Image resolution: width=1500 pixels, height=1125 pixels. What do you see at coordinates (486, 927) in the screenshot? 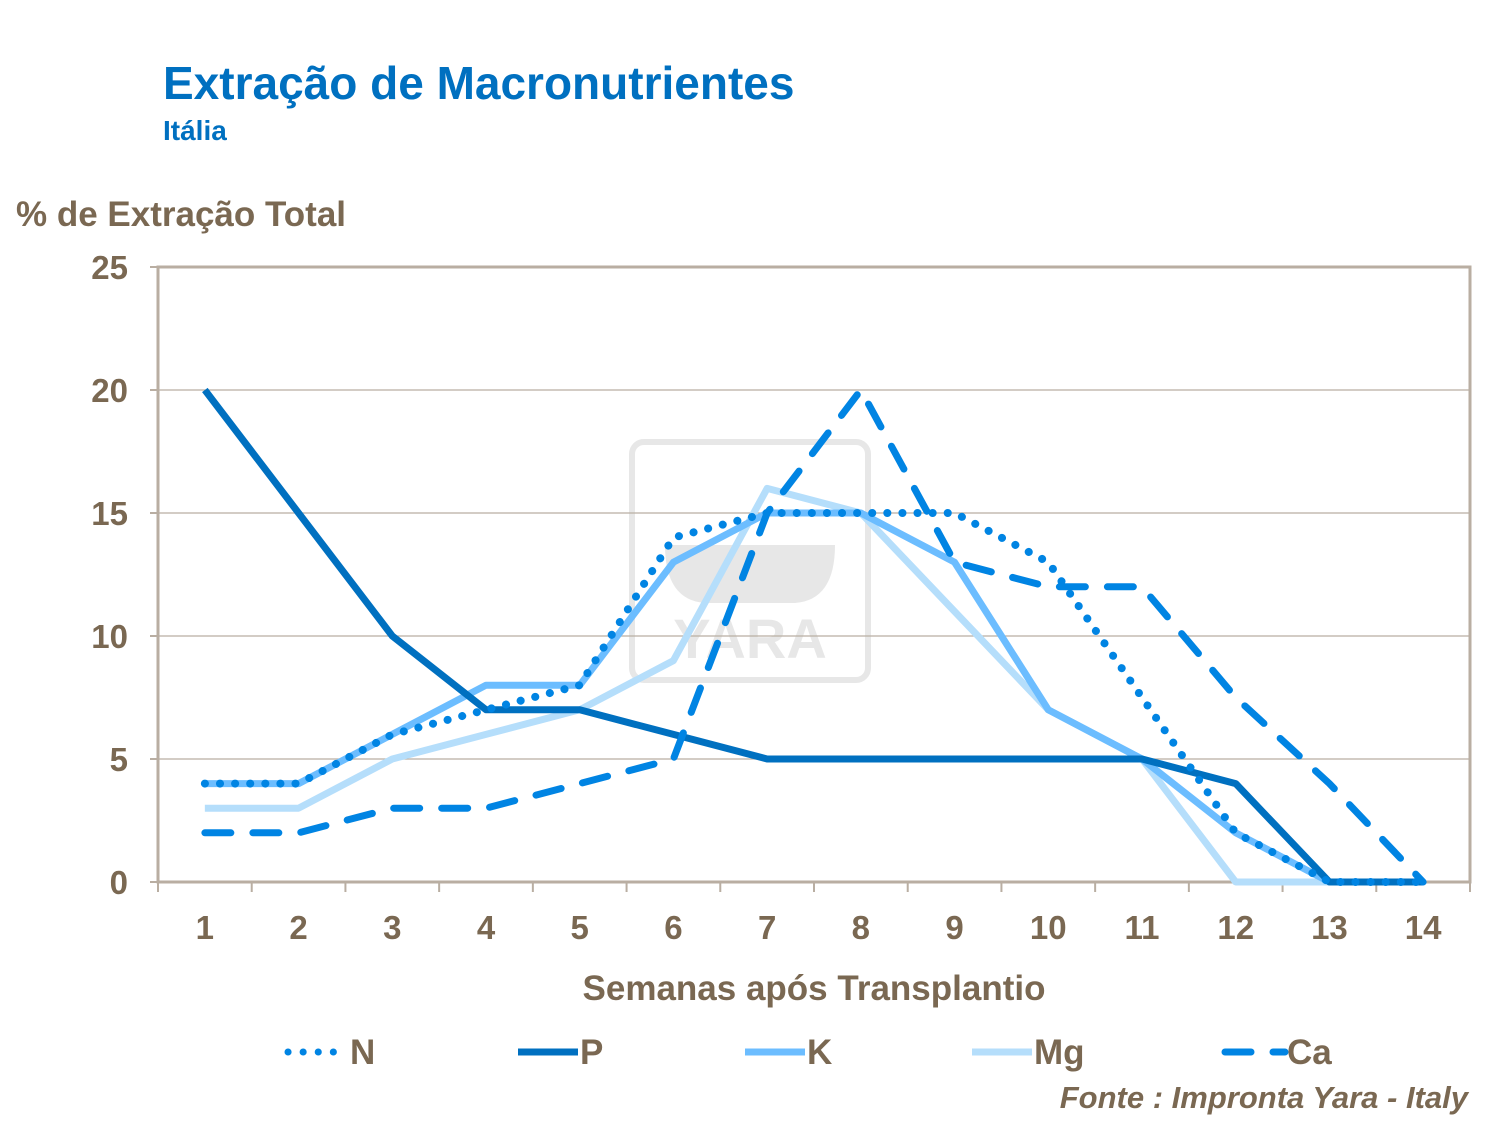
I see `x-tick-label: 4` at bounding box center [486, 927].